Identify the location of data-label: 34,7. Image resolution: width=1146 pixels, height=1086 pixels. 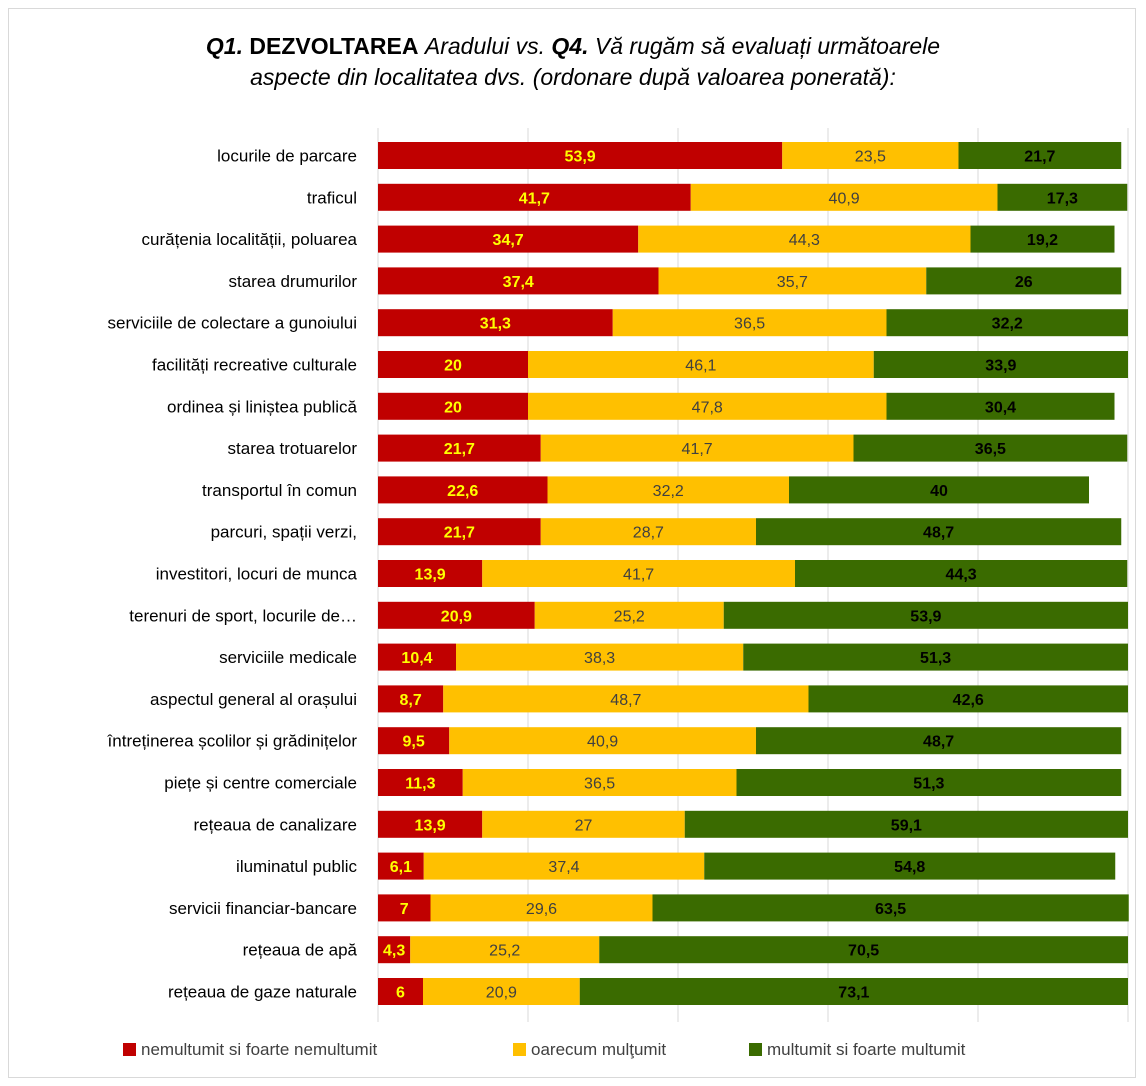
(508, 240).